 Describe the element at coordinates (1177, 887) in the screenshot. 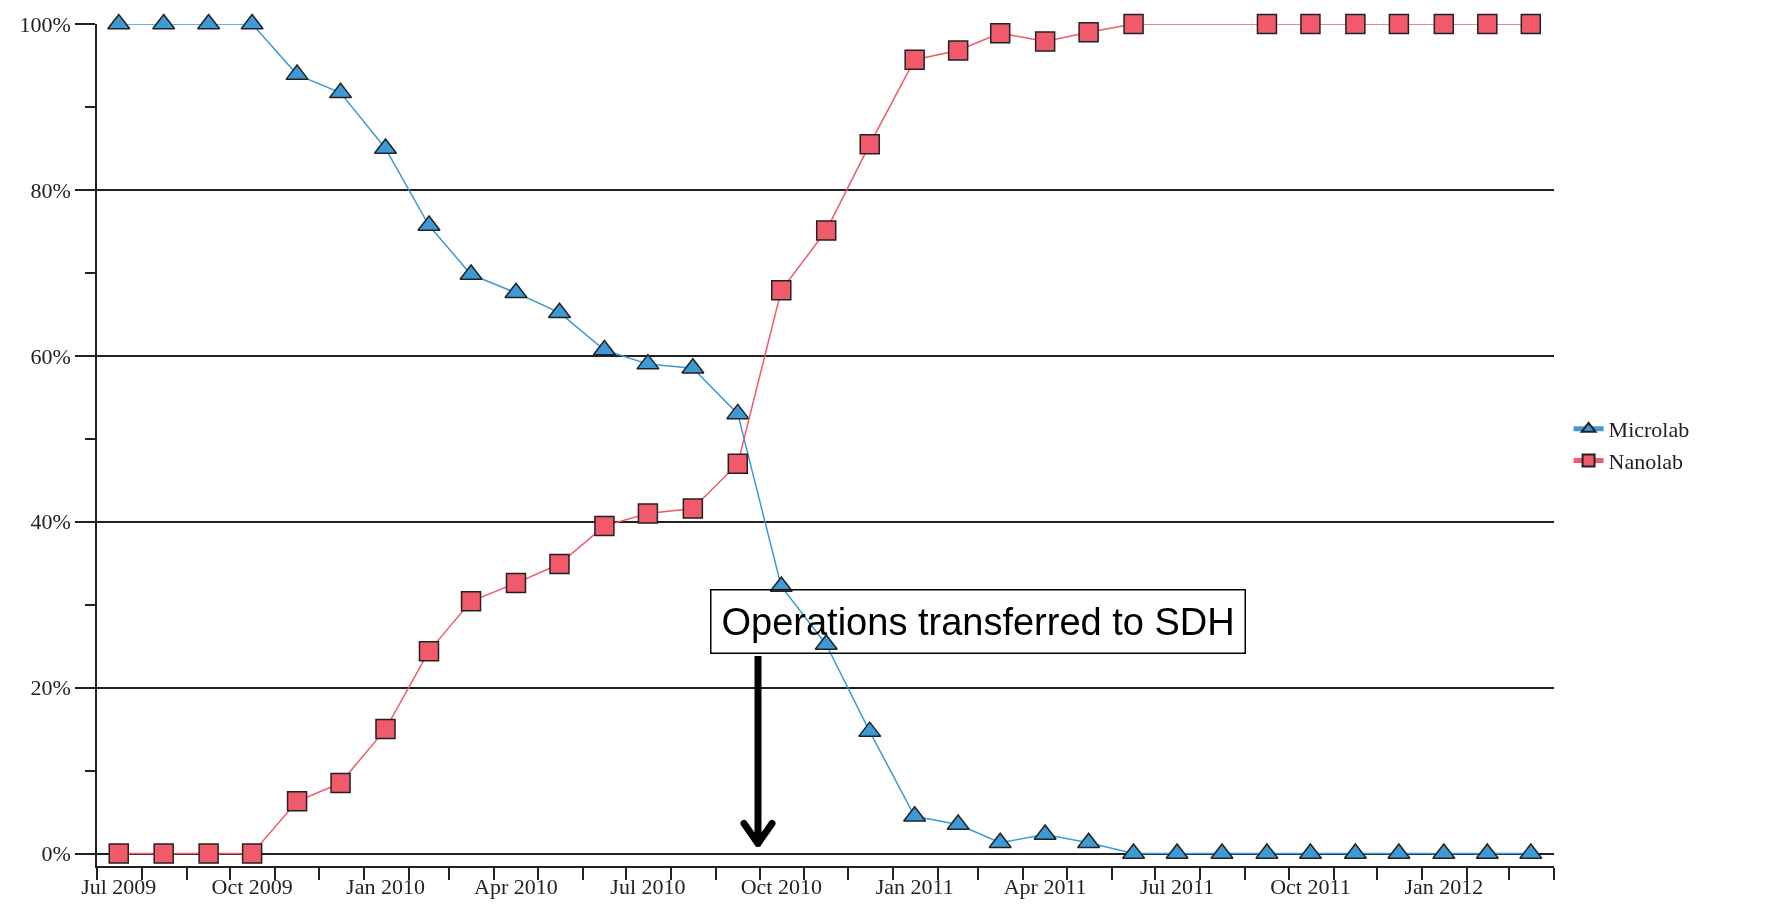

I see `x-tick-label: Jul 2011` at that location.